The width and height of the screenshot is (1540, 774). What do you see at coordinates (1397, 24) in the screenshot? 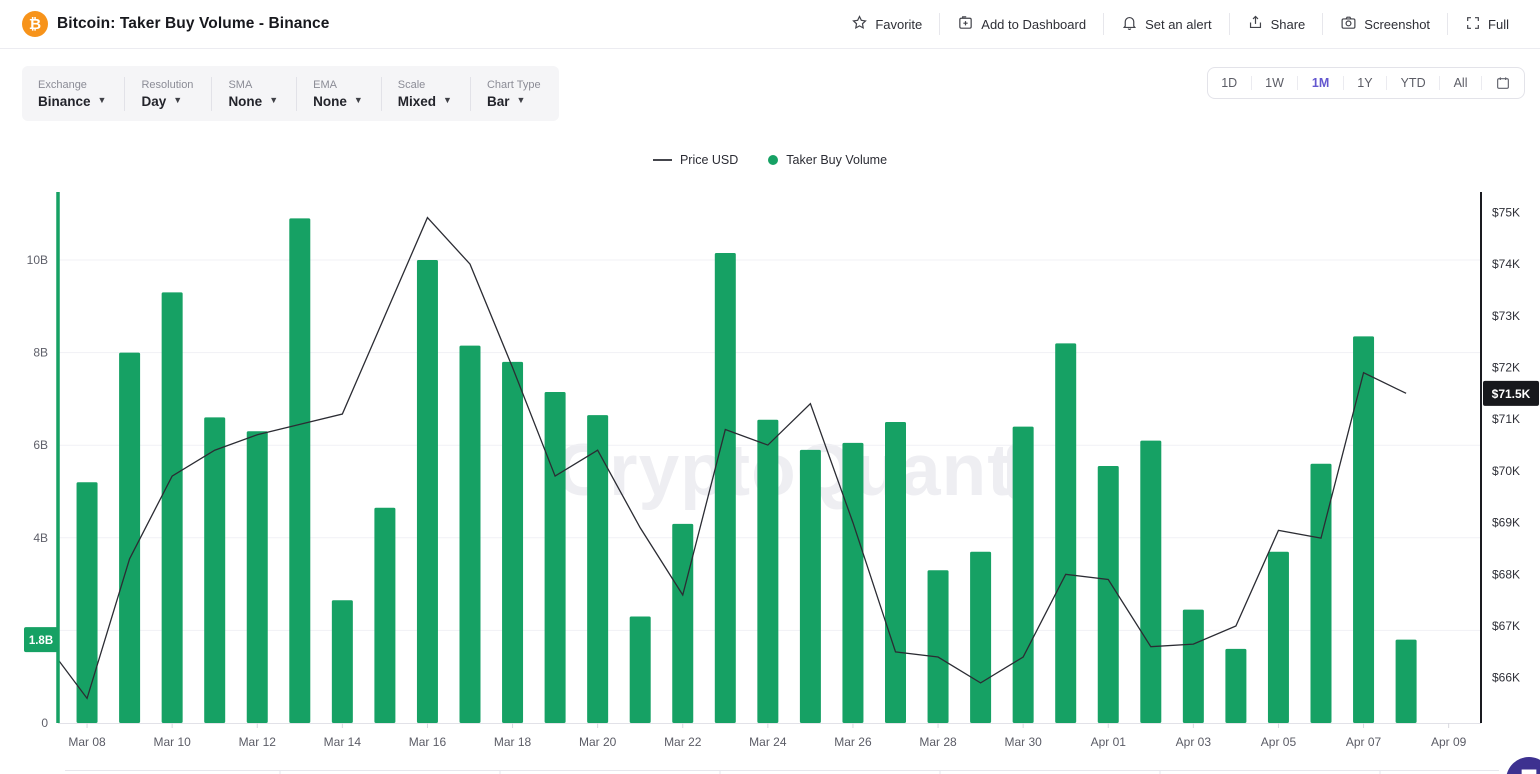
I see `screenshot-label: Screenshot` at bounding box center [1397, 24].